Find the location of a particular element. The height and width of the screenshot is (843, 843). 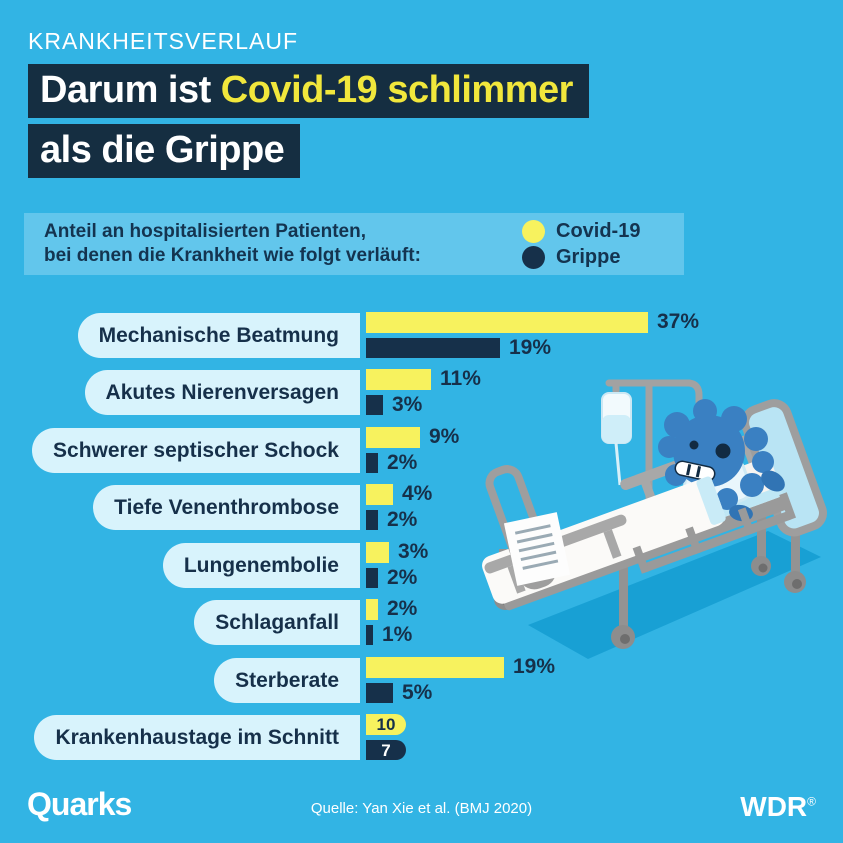

row-label-pill: Schlaganfall is located at coordinates (277, 622).